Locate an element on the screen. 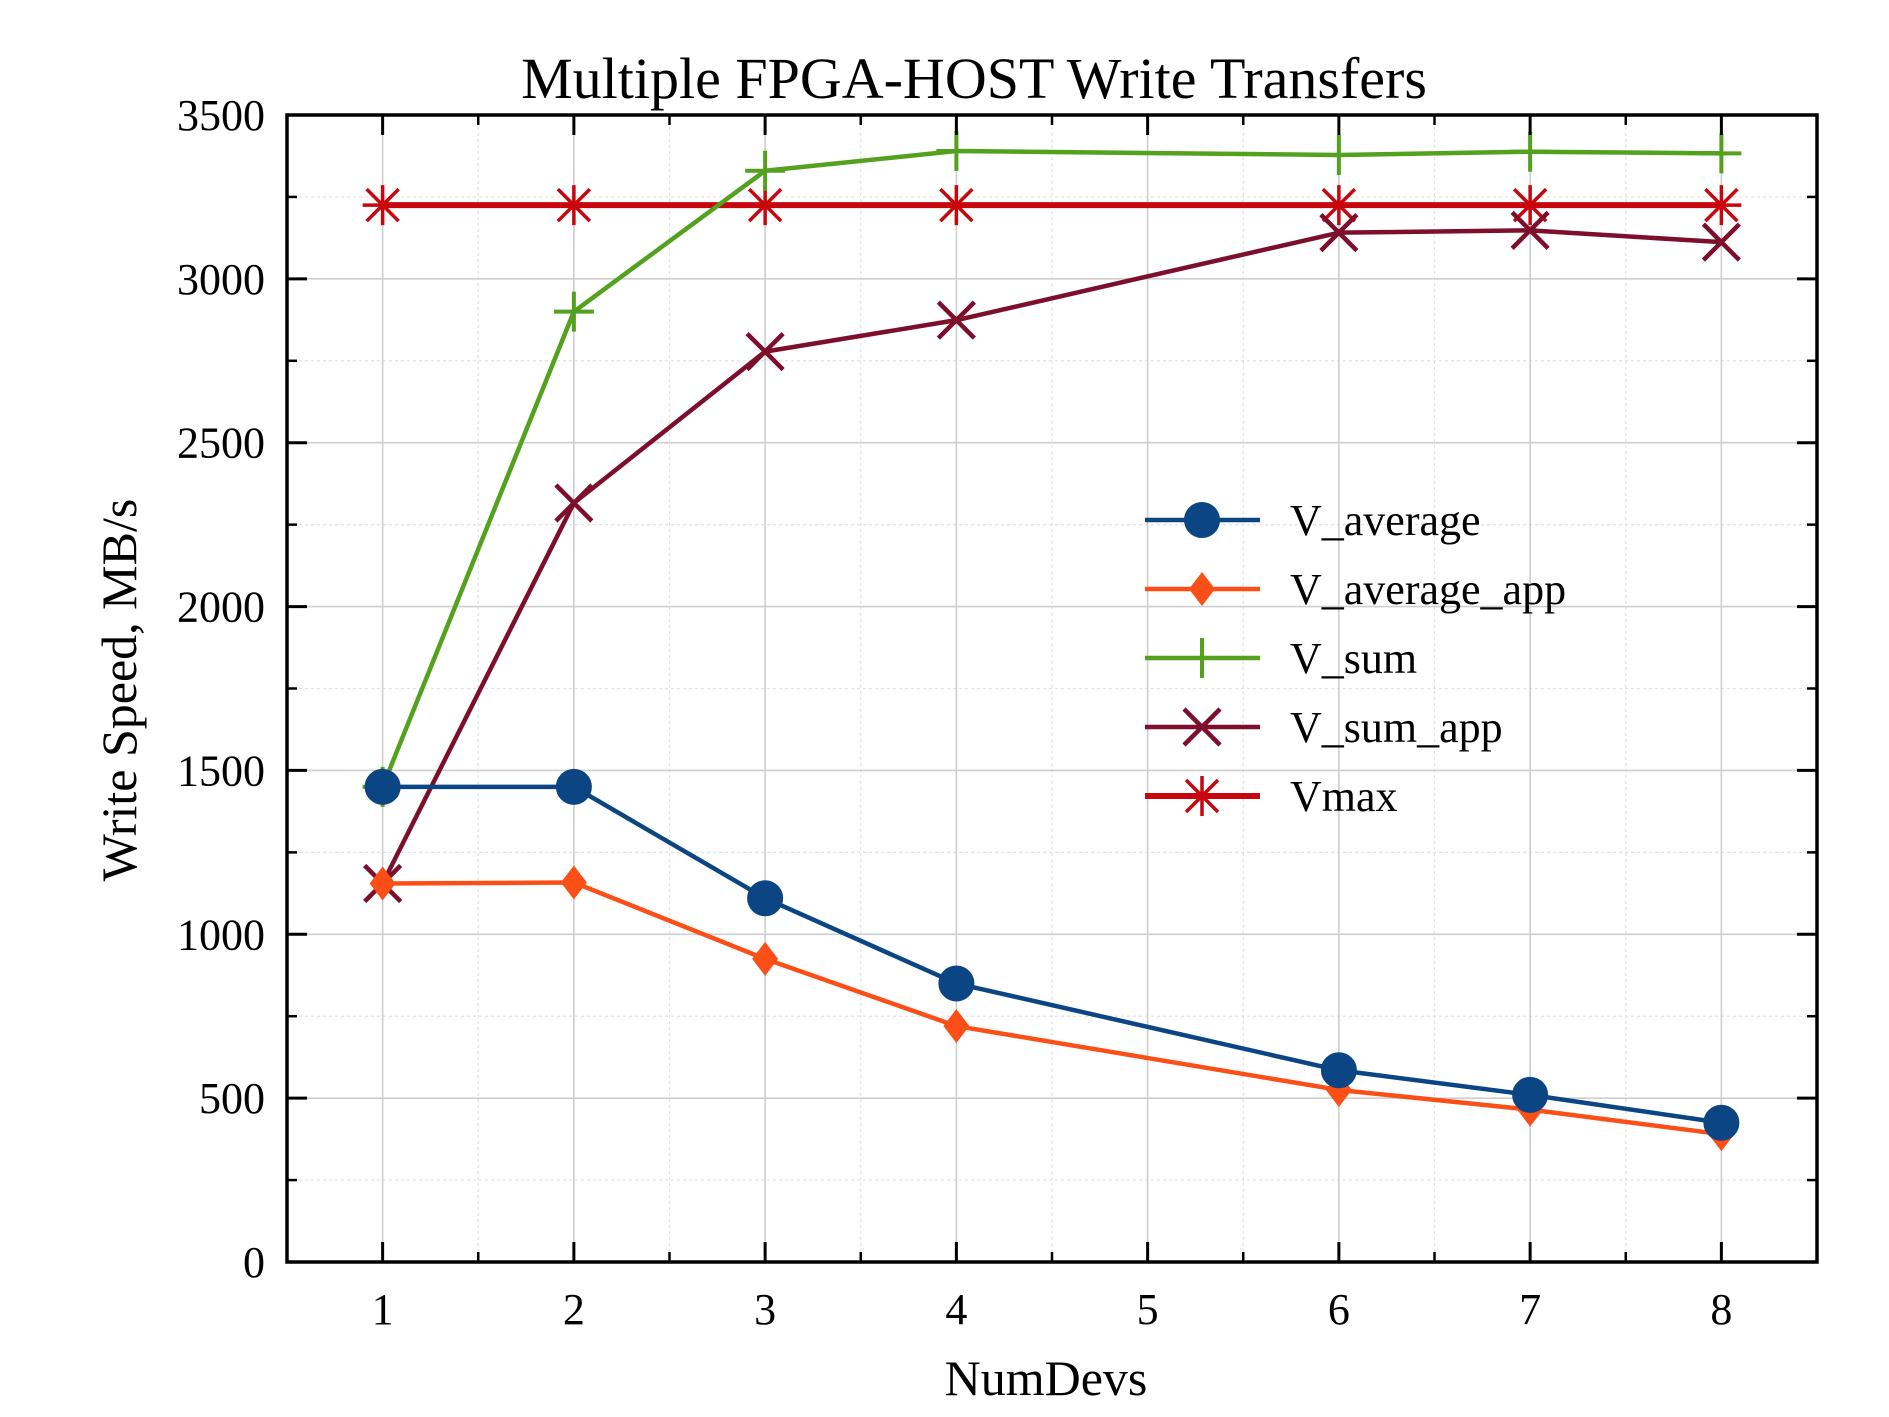 The image size is (1889, 1417). y-tick-label: 2000 is located at coordinates (221, 607).